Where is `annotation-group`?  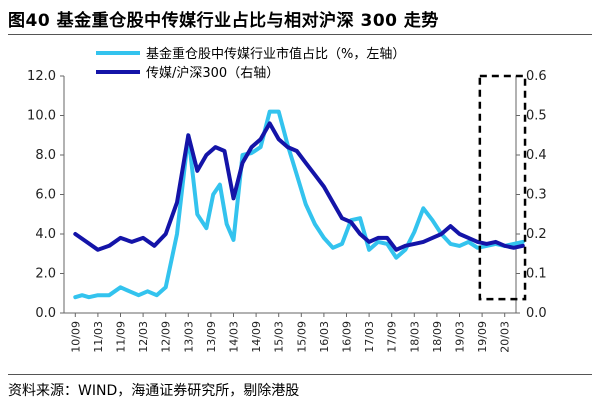 annotation-group is located at coordinates (502, 187).